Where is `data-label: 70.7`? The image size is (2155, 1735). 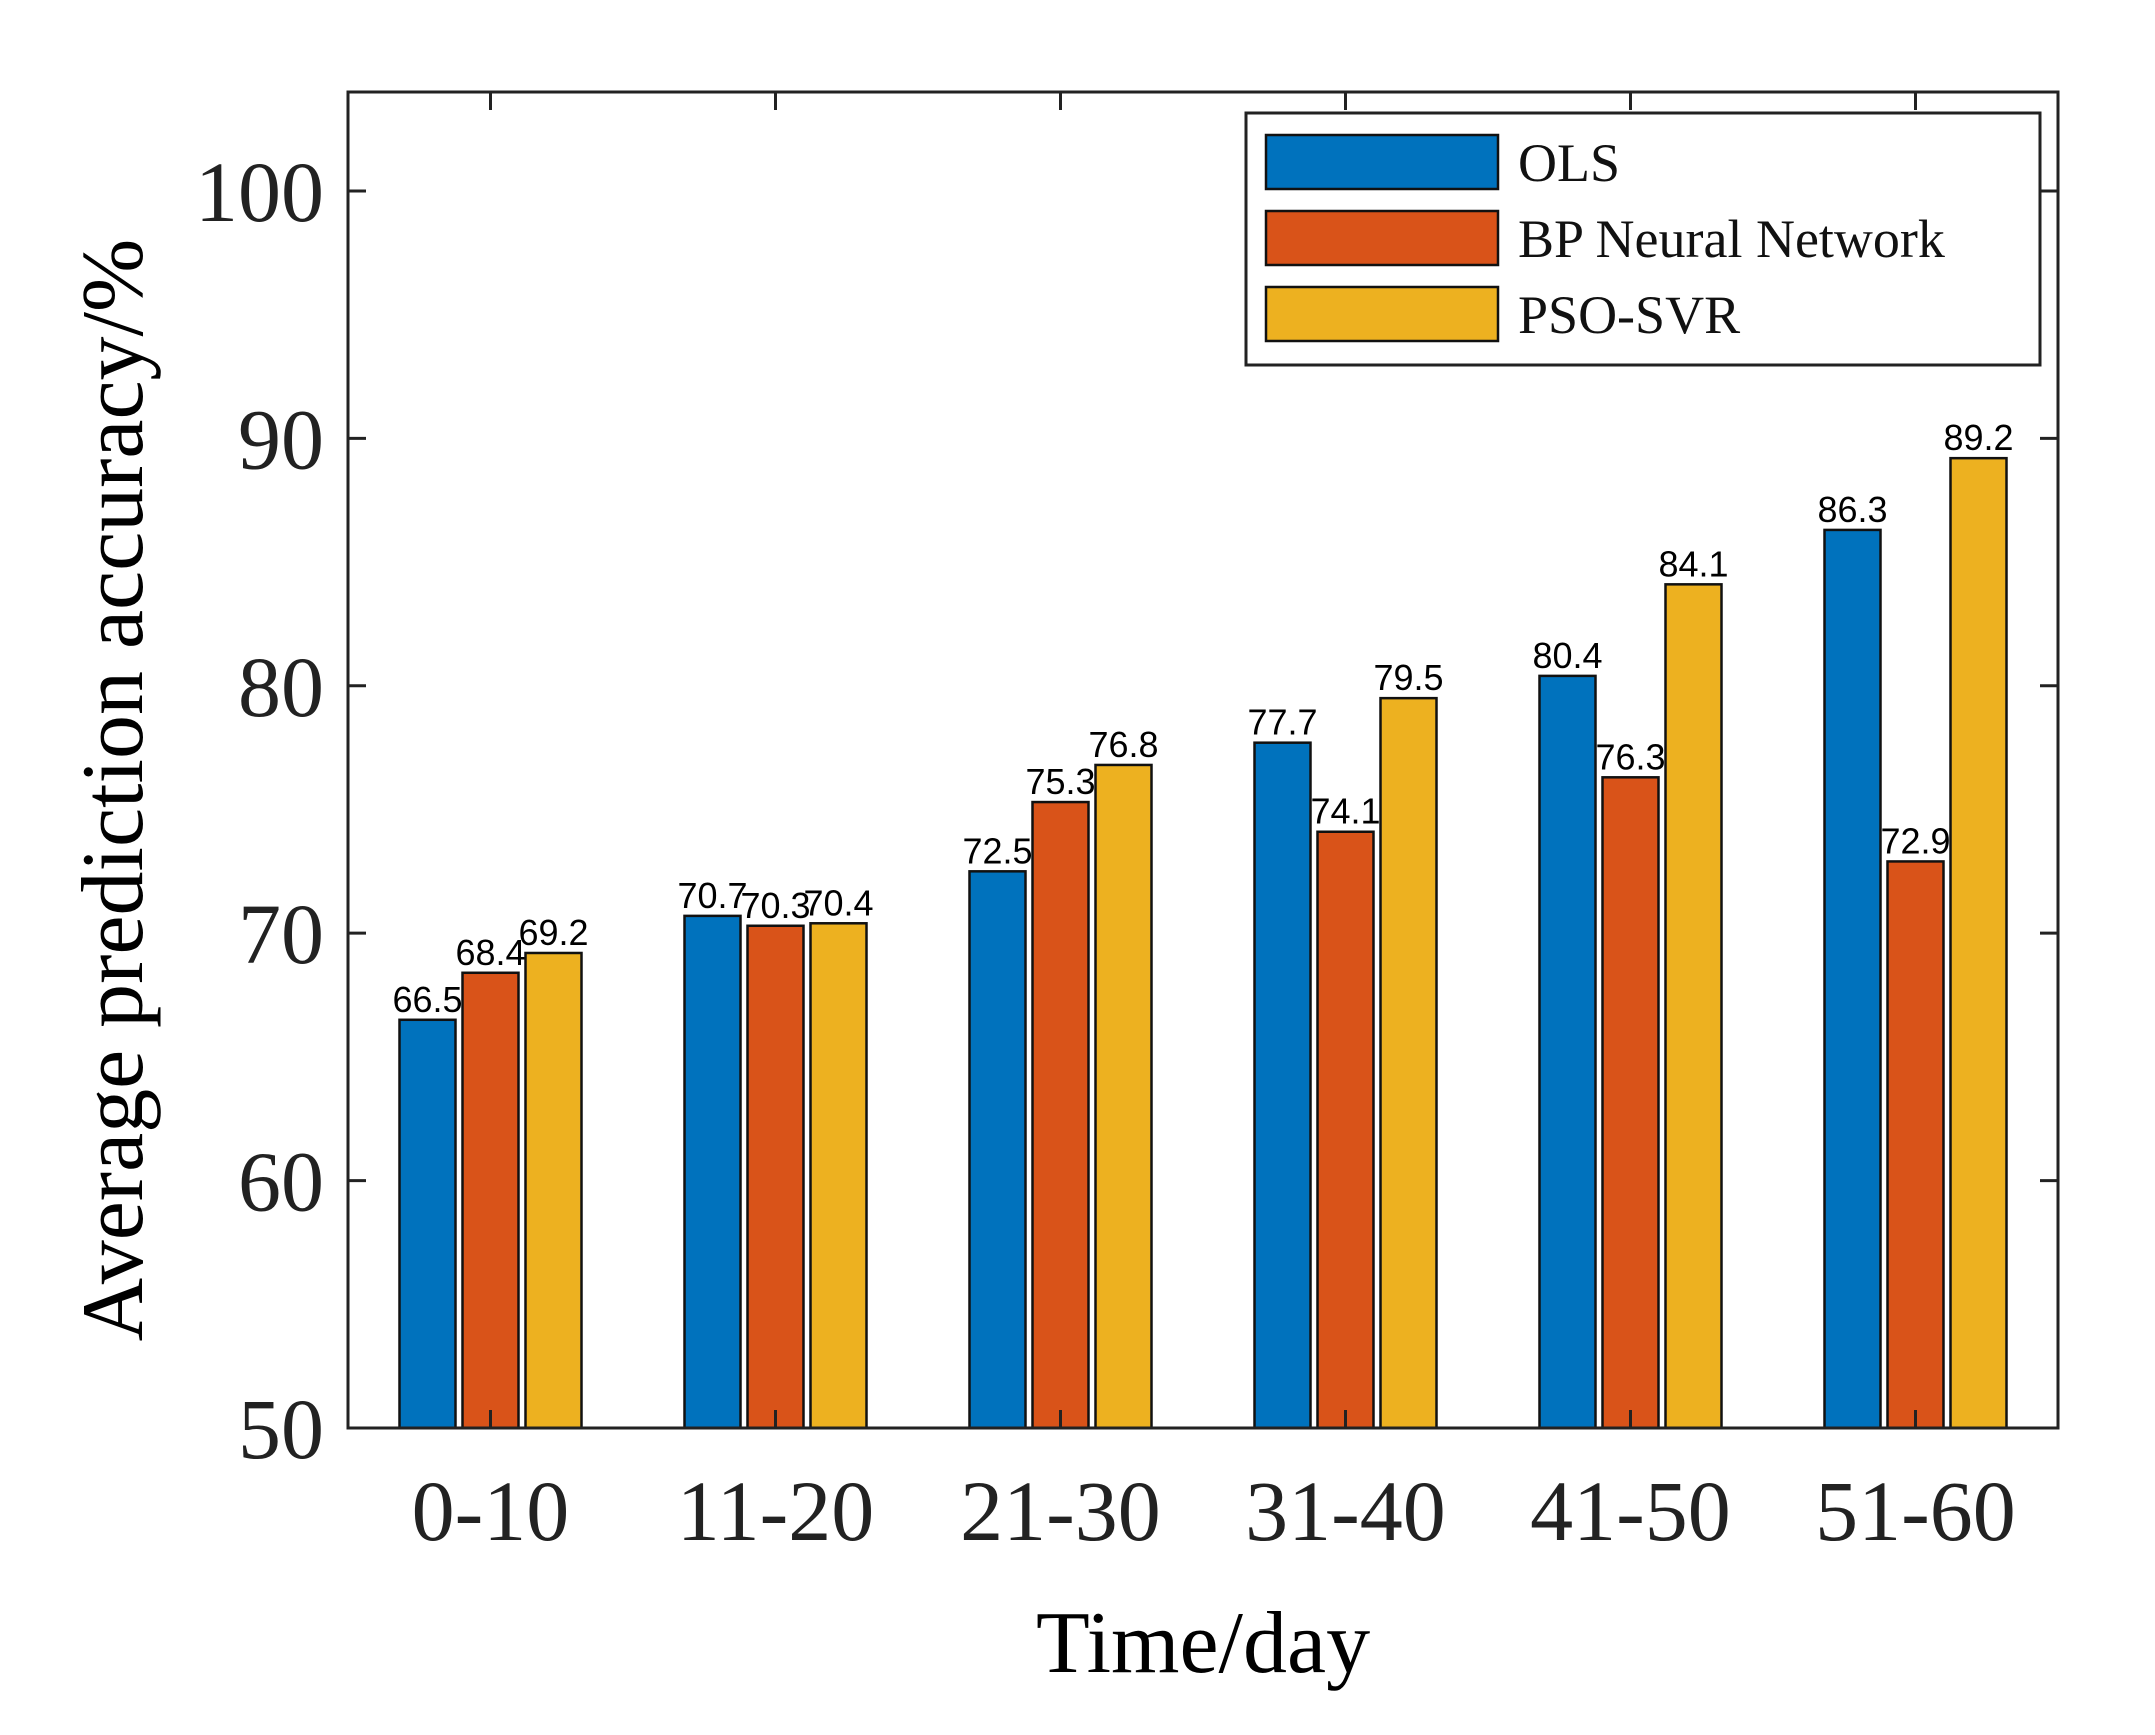
data-label: 70.7 is located at coordinates (712, 895).